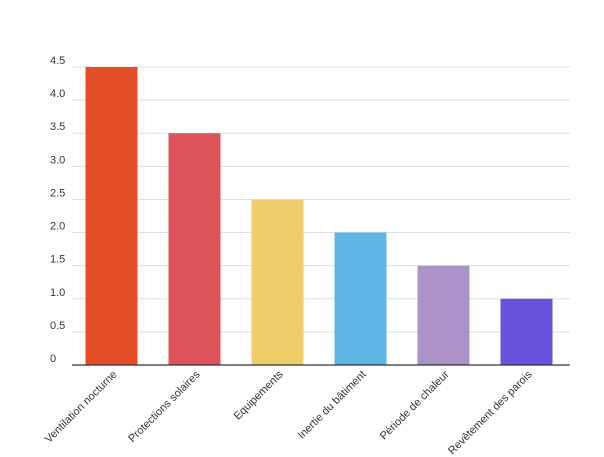 The height and width of the screenshot is (457, 604). I want to click on x-category-label: Revêtement des parois, so click(490, 412).